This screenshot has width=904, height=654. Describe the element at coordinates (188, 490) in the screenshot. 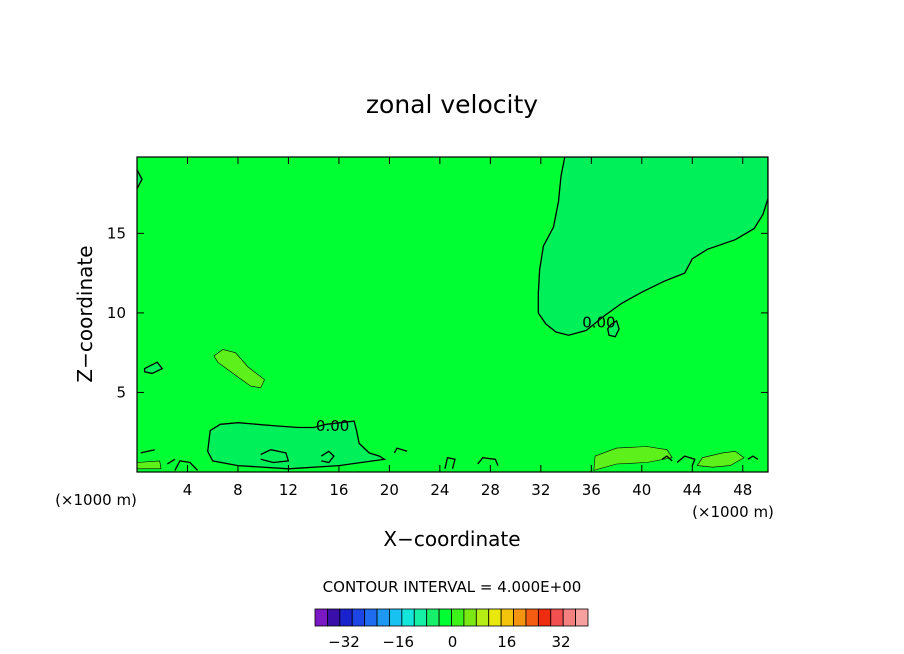

I see `x-tick-label: 4` at that location.